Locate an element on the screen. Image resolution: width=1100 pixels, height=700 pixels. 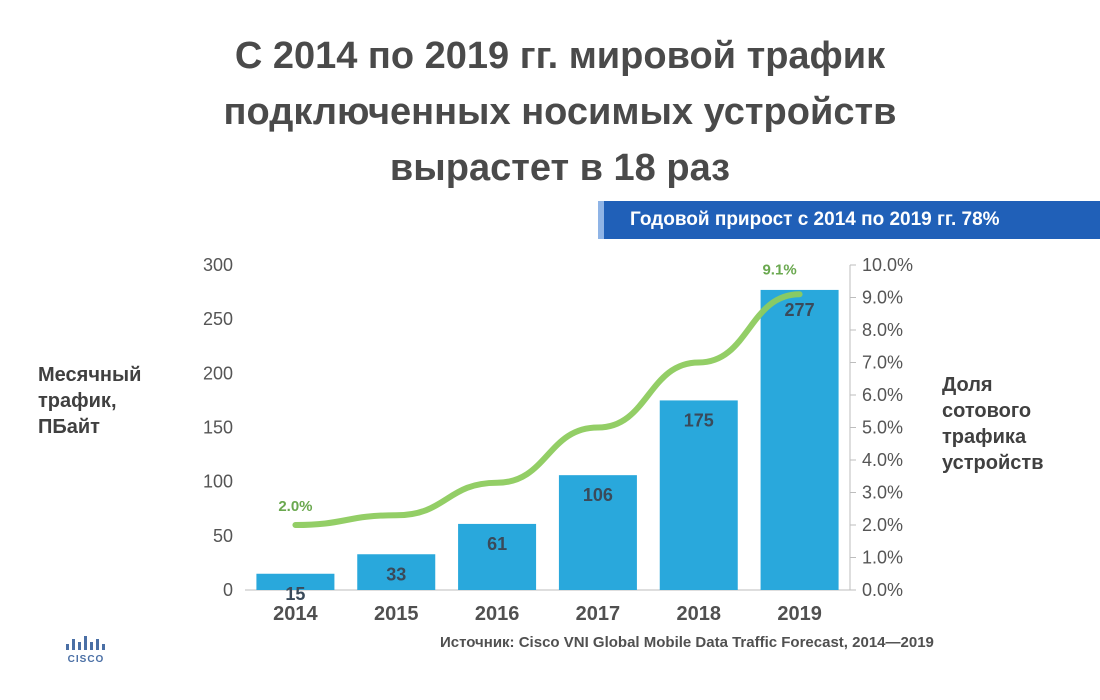
bar-data-label: 33 is located at coordinates (396, 574).